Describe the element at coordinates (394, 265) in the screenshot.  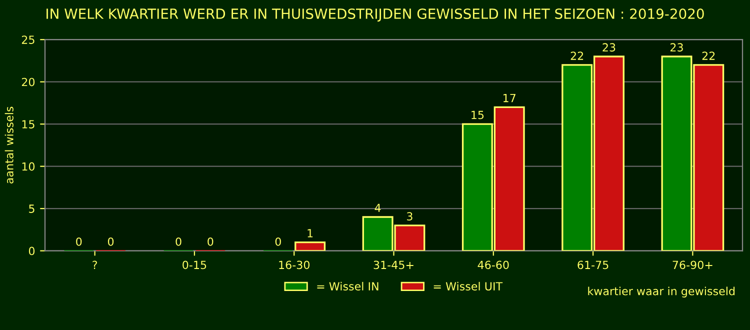
I see `x-tick-label: 31-45+` at that location.